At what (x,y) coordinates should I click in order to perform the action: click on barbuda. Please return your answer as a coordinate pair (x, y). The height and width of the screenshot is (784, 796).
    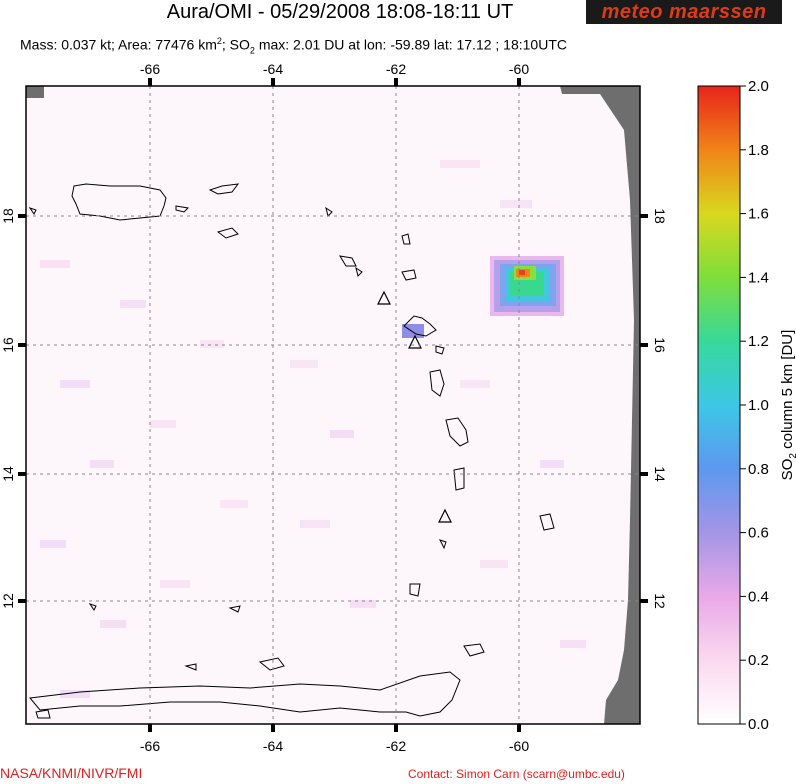
    Looking at the image, I should click on (406, 239).